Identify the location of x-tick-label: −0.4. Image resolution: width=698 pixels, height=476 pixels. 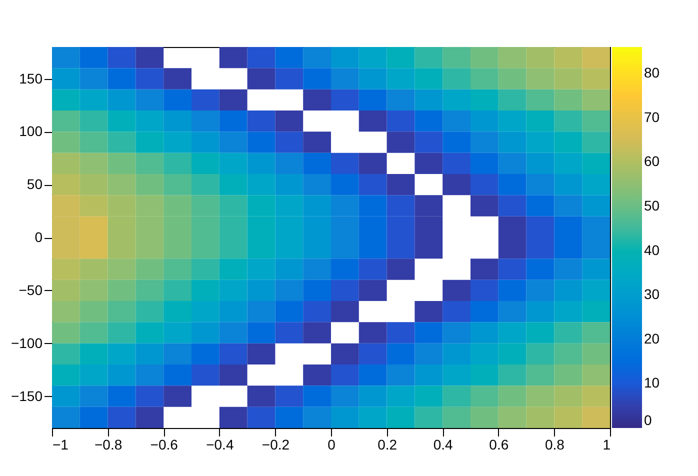
(220, 444).